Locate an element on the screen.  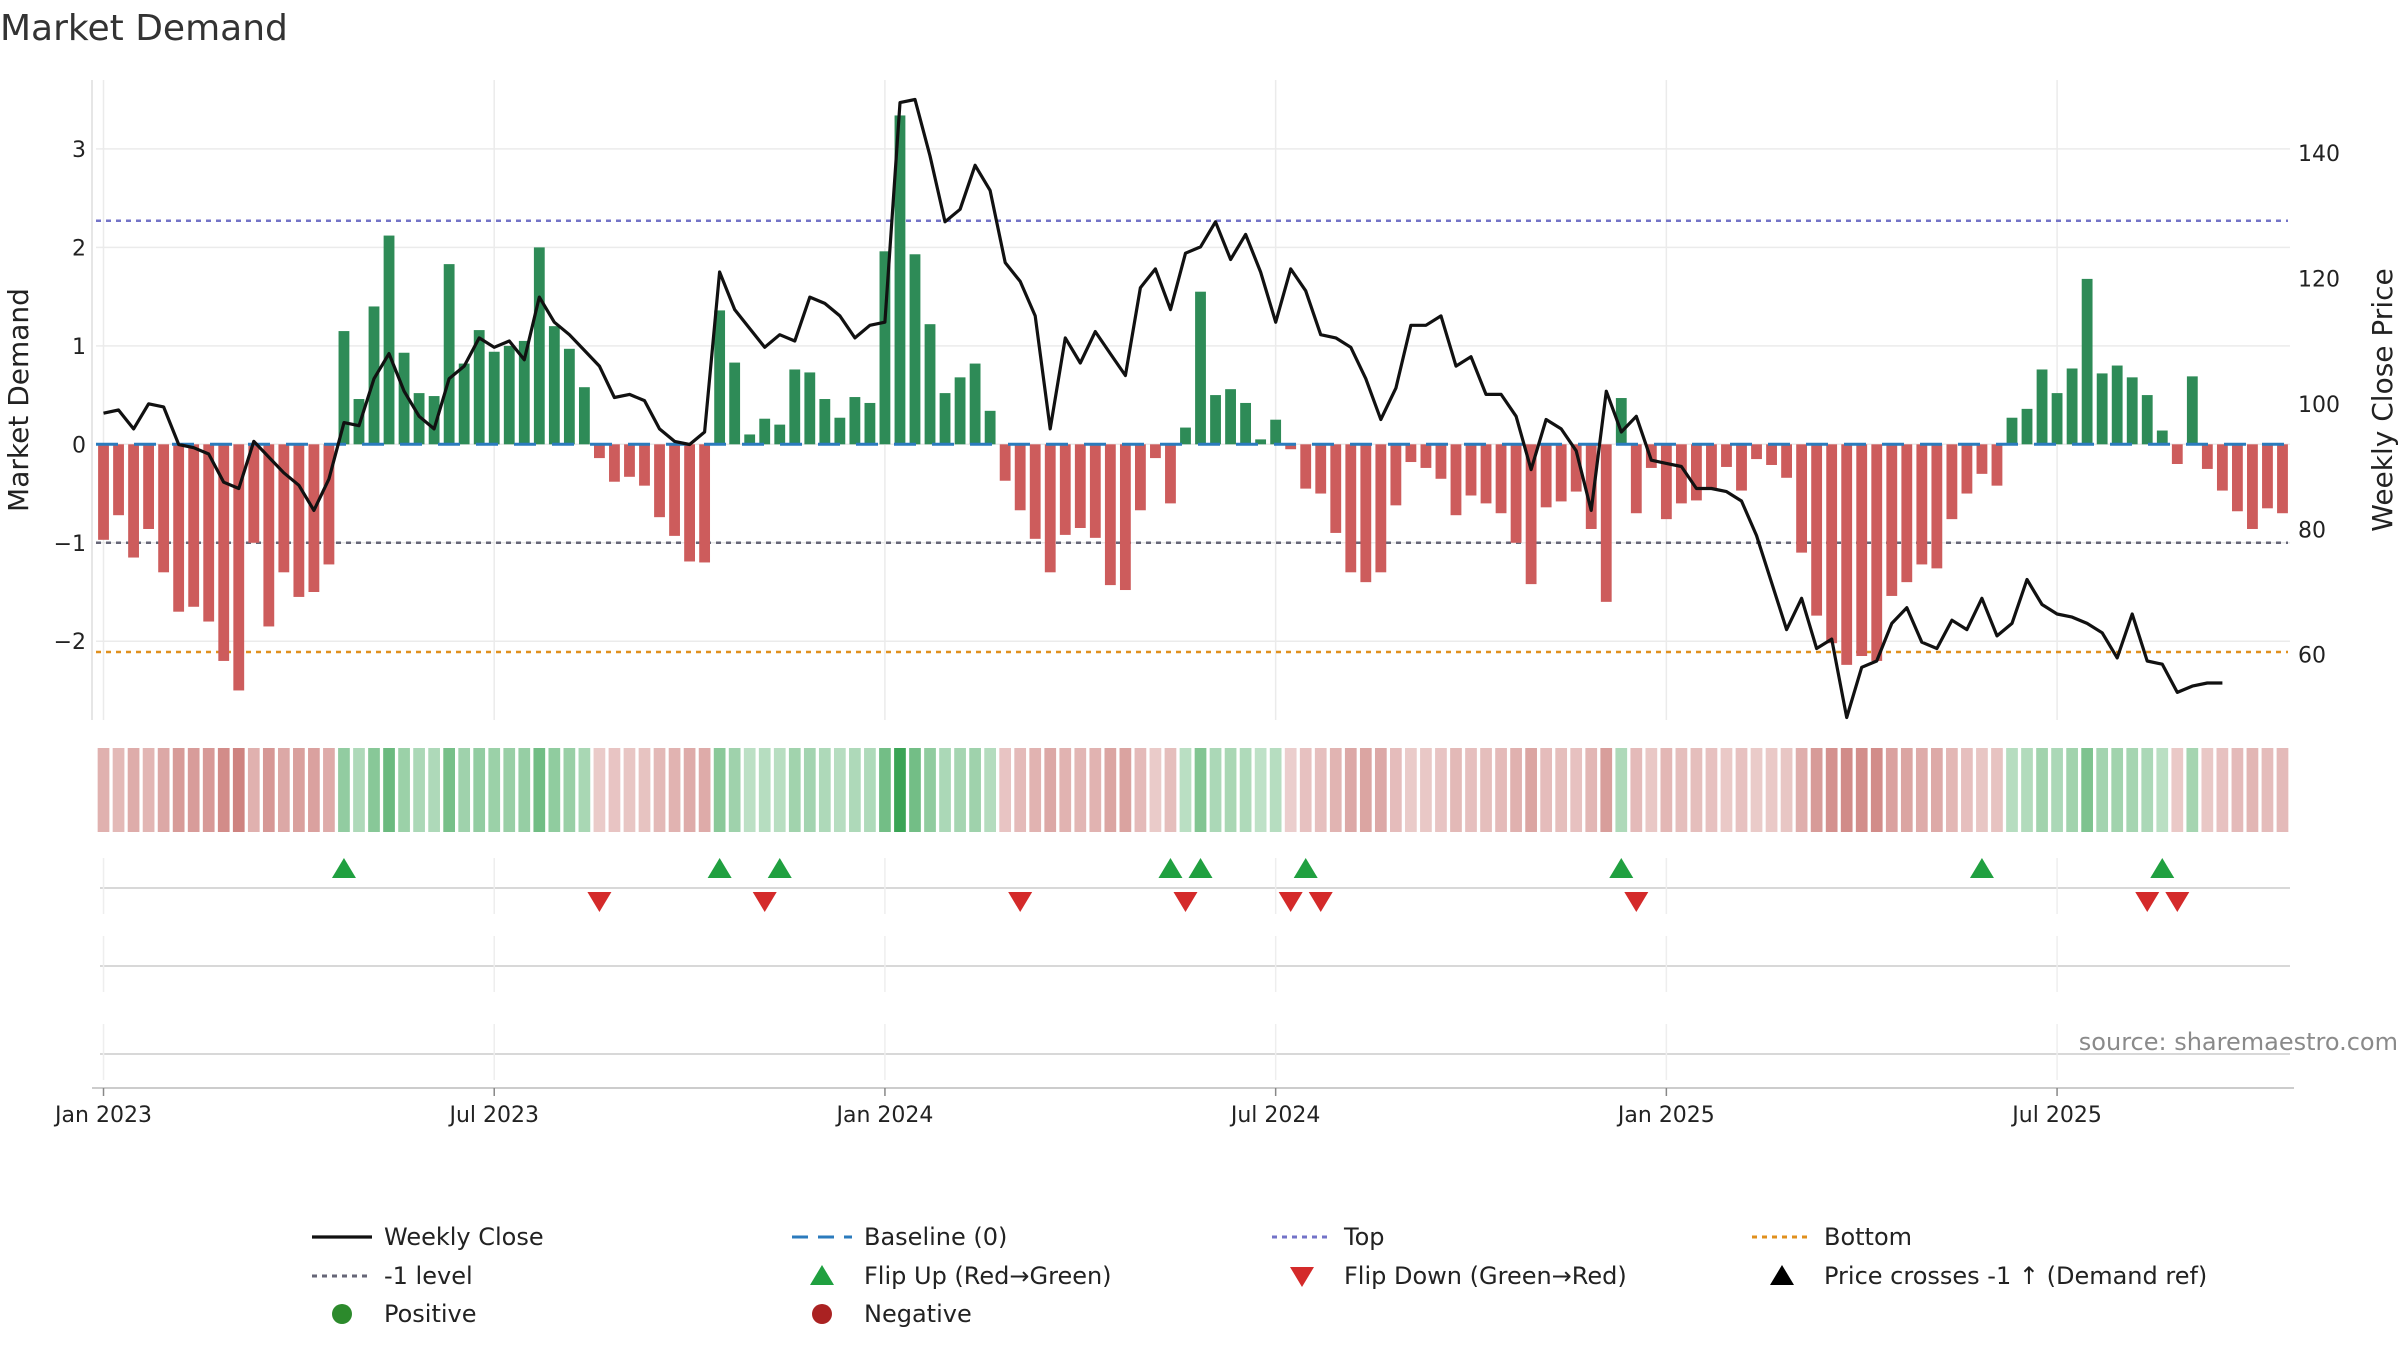
flip-up-markers is located at coordinates (1253, 868).